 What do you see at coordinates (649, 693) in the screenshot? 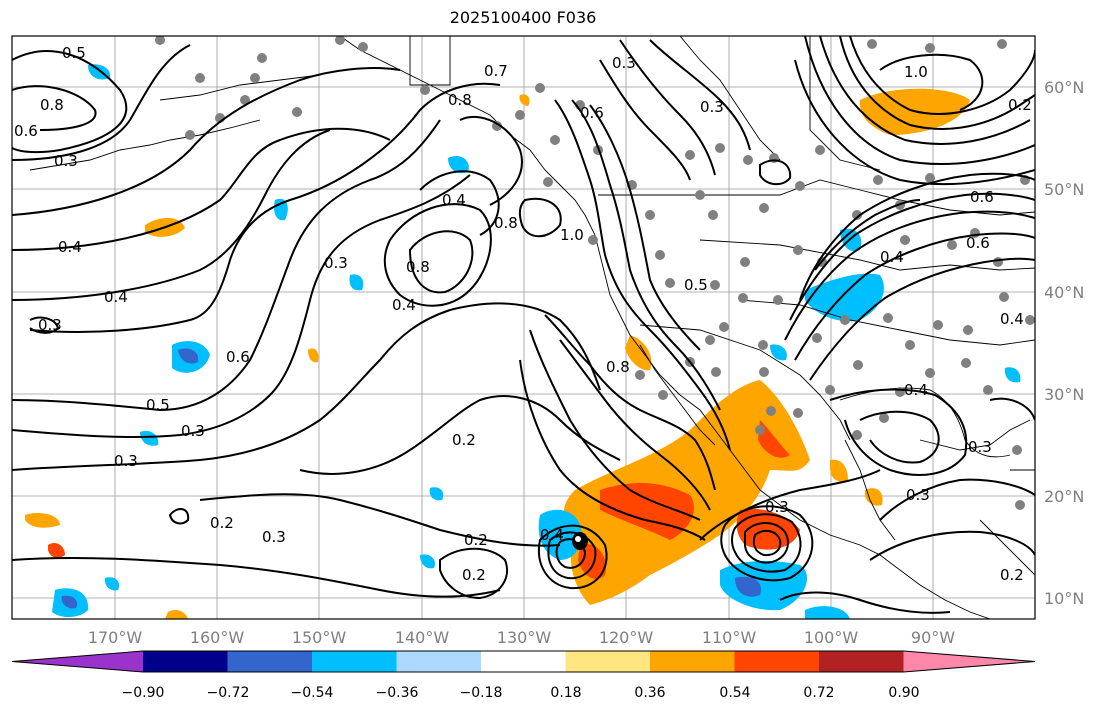
I see `colorbar-tick-label: 0.36` at bounding box center [649, 693].